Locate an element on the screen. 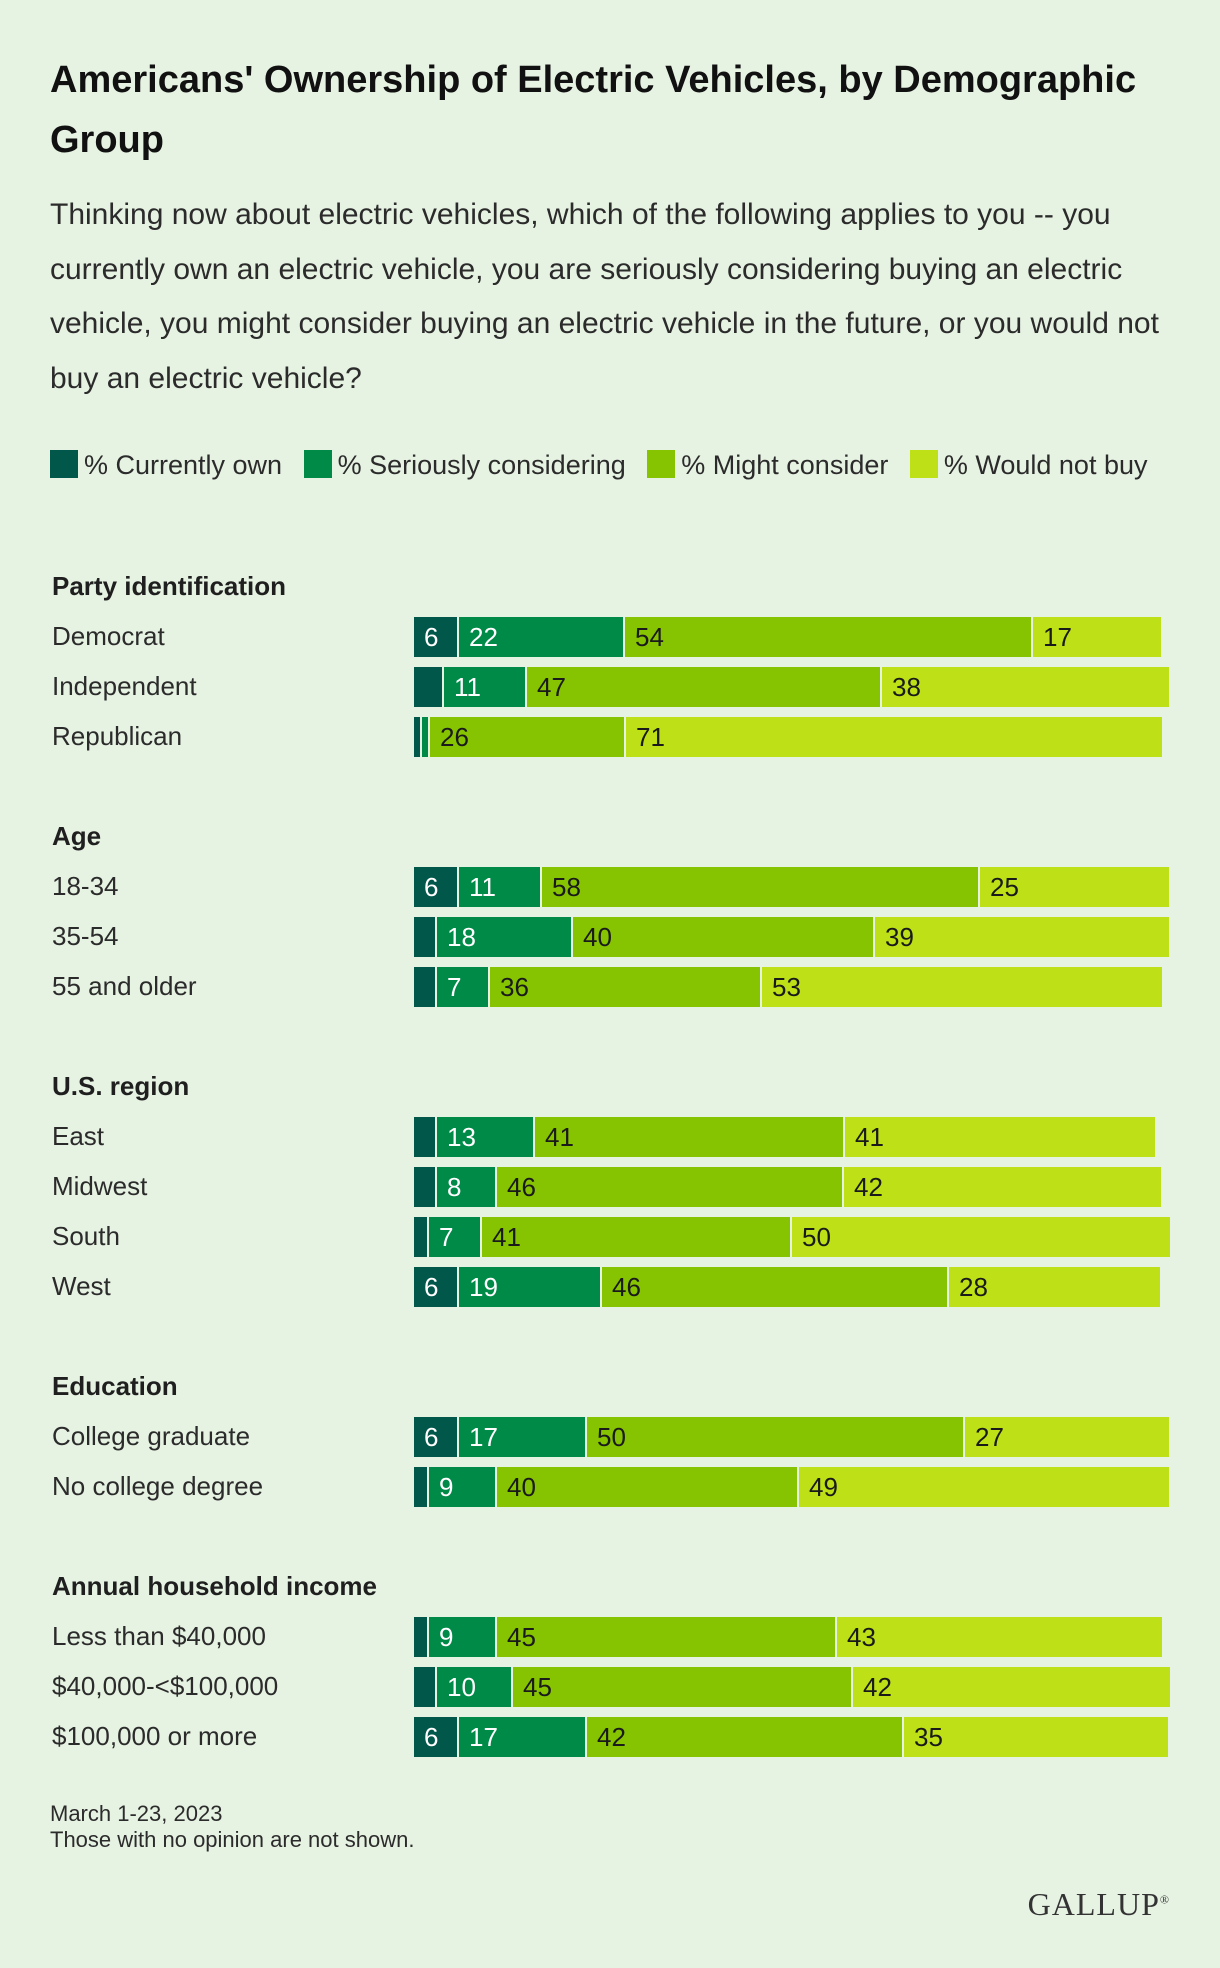  footnote: Those with no opinion are not shown. is located at coordinates (232, 1839).